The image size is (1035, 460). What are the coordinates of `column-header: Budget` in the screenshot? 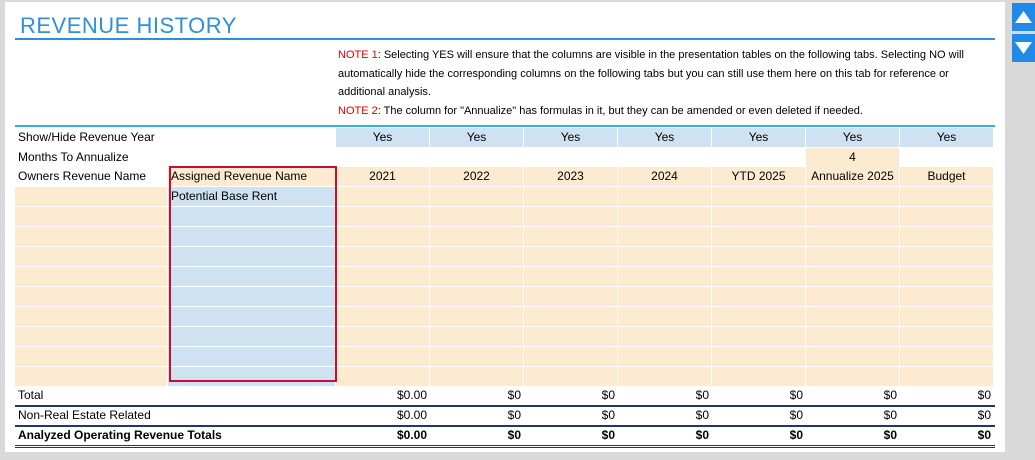 It's located at (946, 176).